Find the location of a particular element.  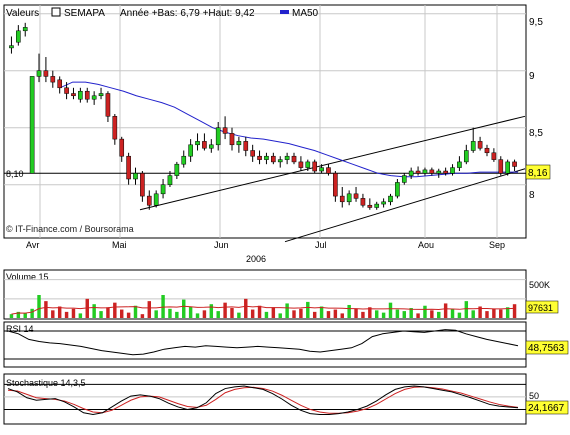

volume-last-label: 97631 is located at coordinates (540, 308).